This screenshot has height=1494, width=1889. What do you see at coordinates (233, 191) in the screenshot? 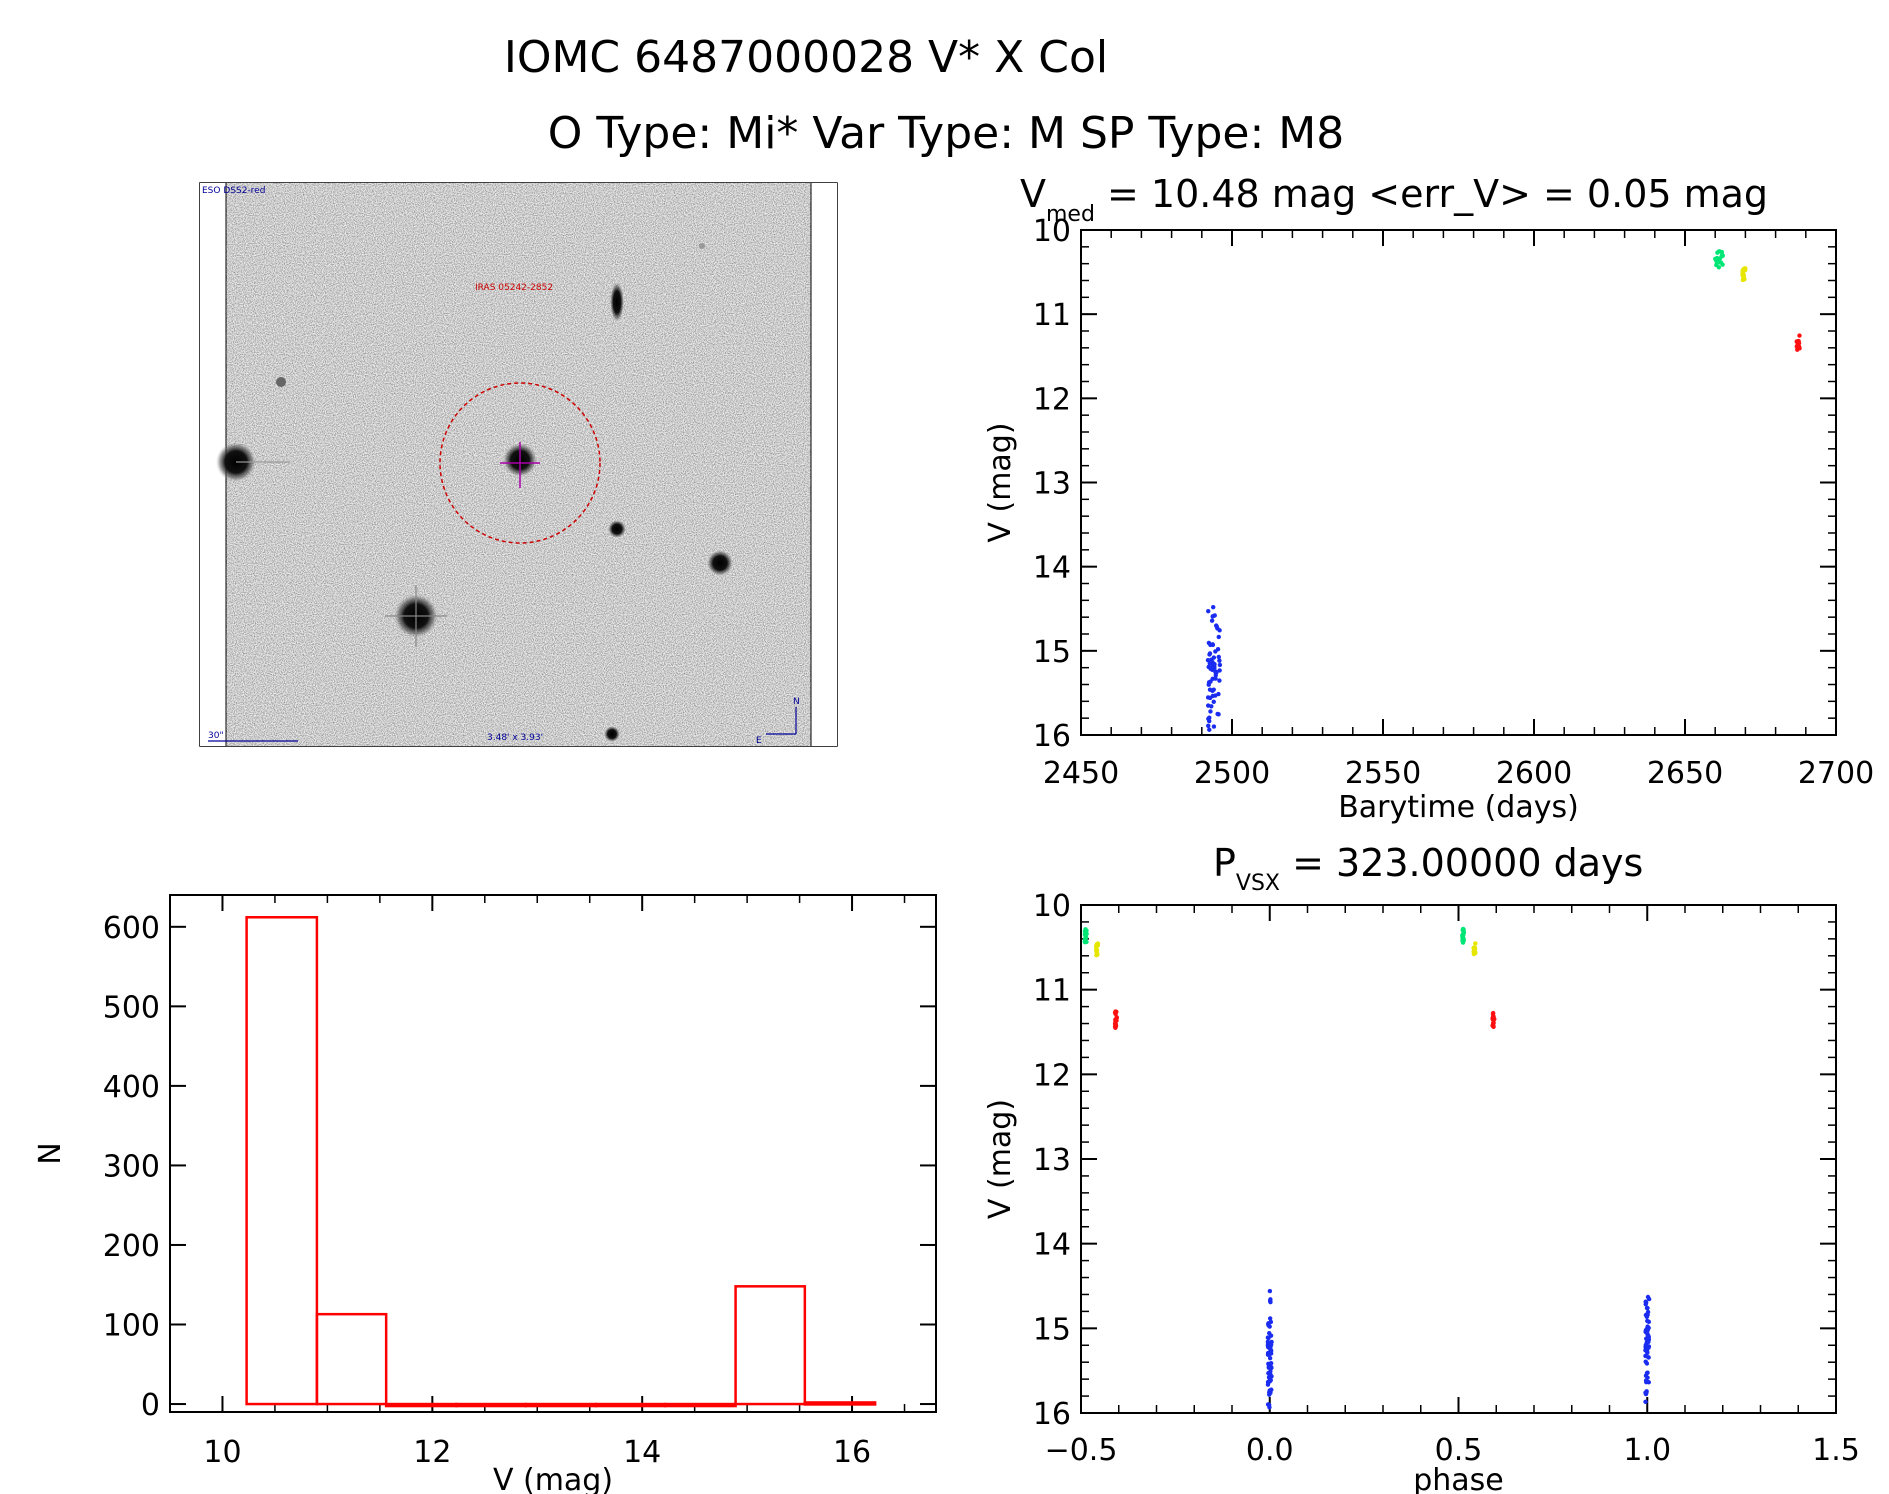
I see `image-source-label: ESO DSS2-red` at bounding box center [233, 191].